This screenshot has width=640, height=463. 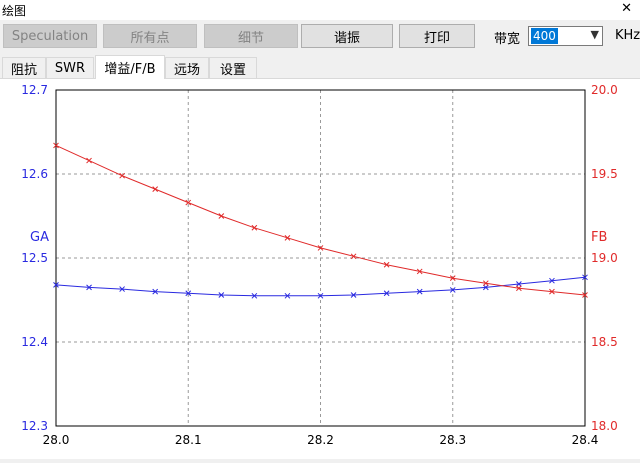 What do you see at coordinates (604, 90) in the screenshot?
I see `y-right-tick-label: 20.0` at bounding box center [604, 90].